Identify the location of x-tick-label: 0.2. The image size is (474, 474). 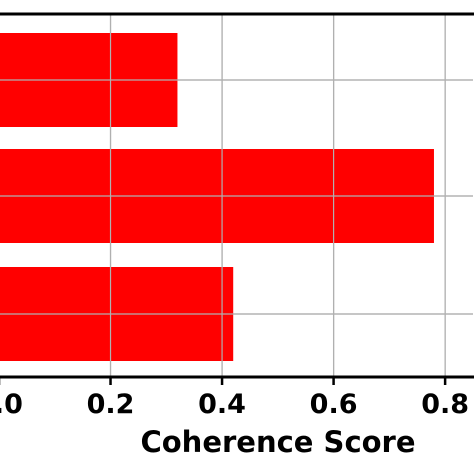
(111, 404).